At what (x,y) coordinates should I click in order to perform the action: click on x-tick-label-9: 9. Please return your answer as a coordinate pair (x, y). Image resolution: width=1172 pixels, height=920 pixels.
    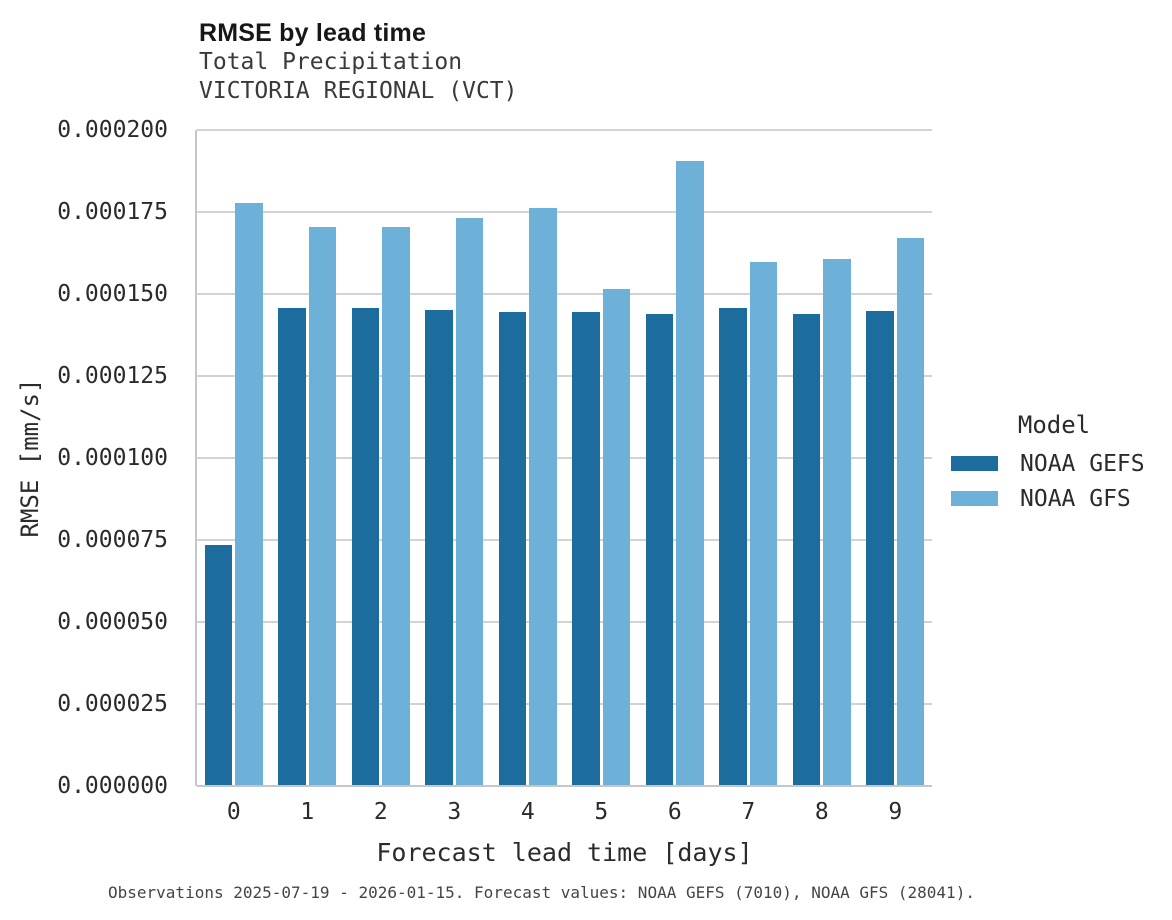
    Looking at the image, I should click on (895, 812).